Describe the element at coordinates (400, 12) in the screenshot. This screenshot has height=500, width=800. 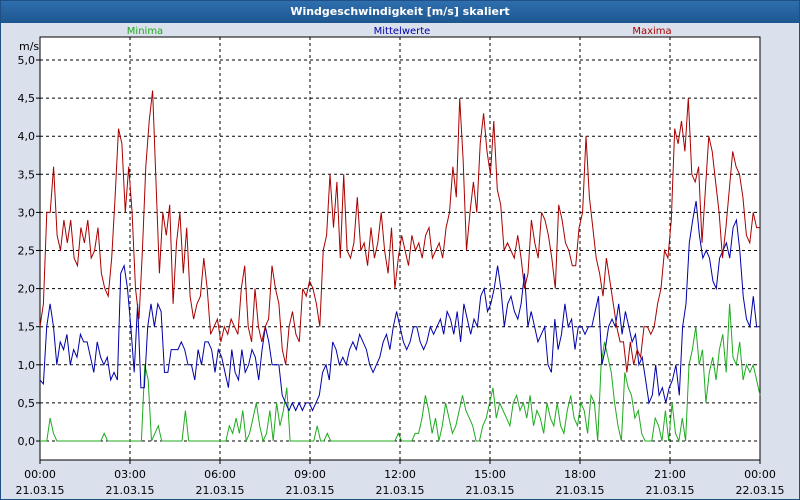
I see `window-title: Windgeschwindigkeit [m/s] skaliert` at that location.